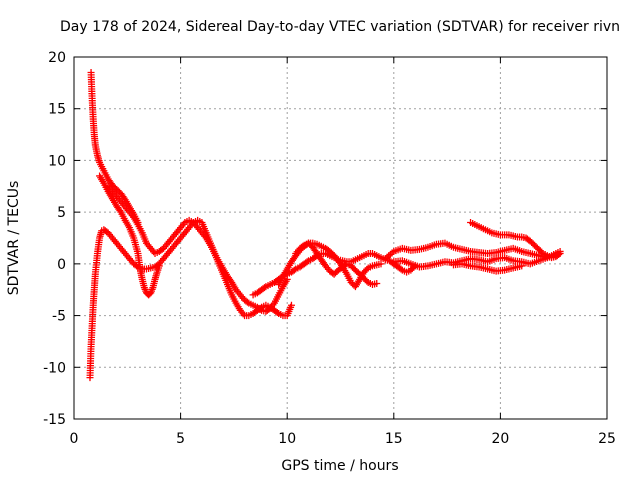 This screenshot has width=640, height=480. What do you see at coordinates (57, 110) in the screenshot?
I see `y-tick-label: 15` at bounding box center [57, 110].